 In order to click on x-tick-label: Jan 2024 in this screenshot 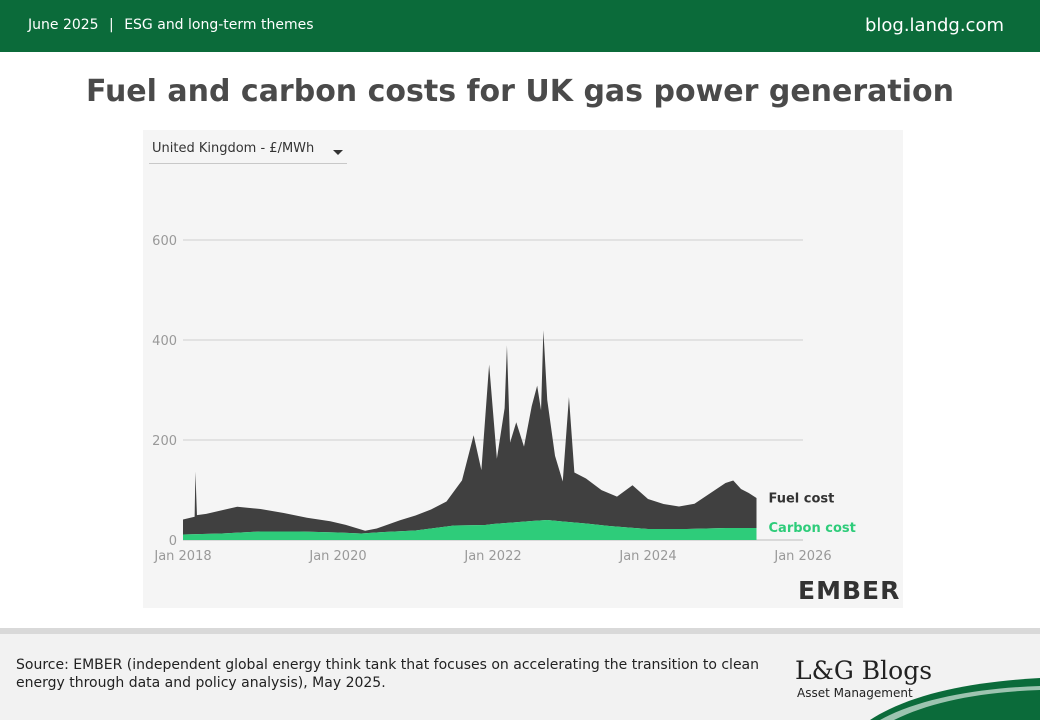, I will do `click(647, 556)`.